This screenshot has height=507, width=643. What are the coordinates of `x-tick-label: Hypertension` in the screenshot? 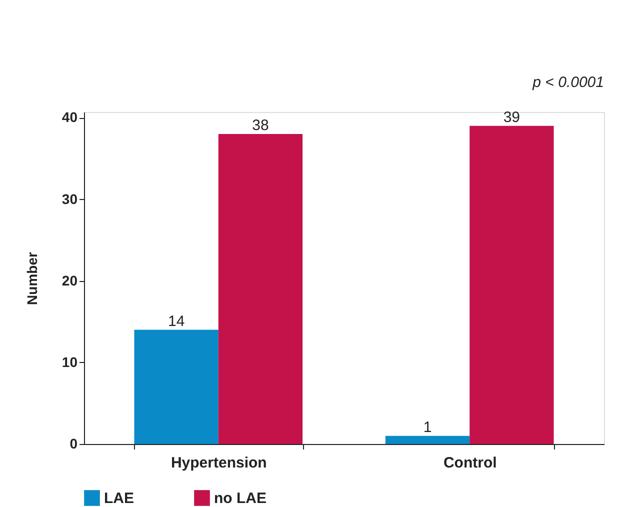 It's located at (218, 463).